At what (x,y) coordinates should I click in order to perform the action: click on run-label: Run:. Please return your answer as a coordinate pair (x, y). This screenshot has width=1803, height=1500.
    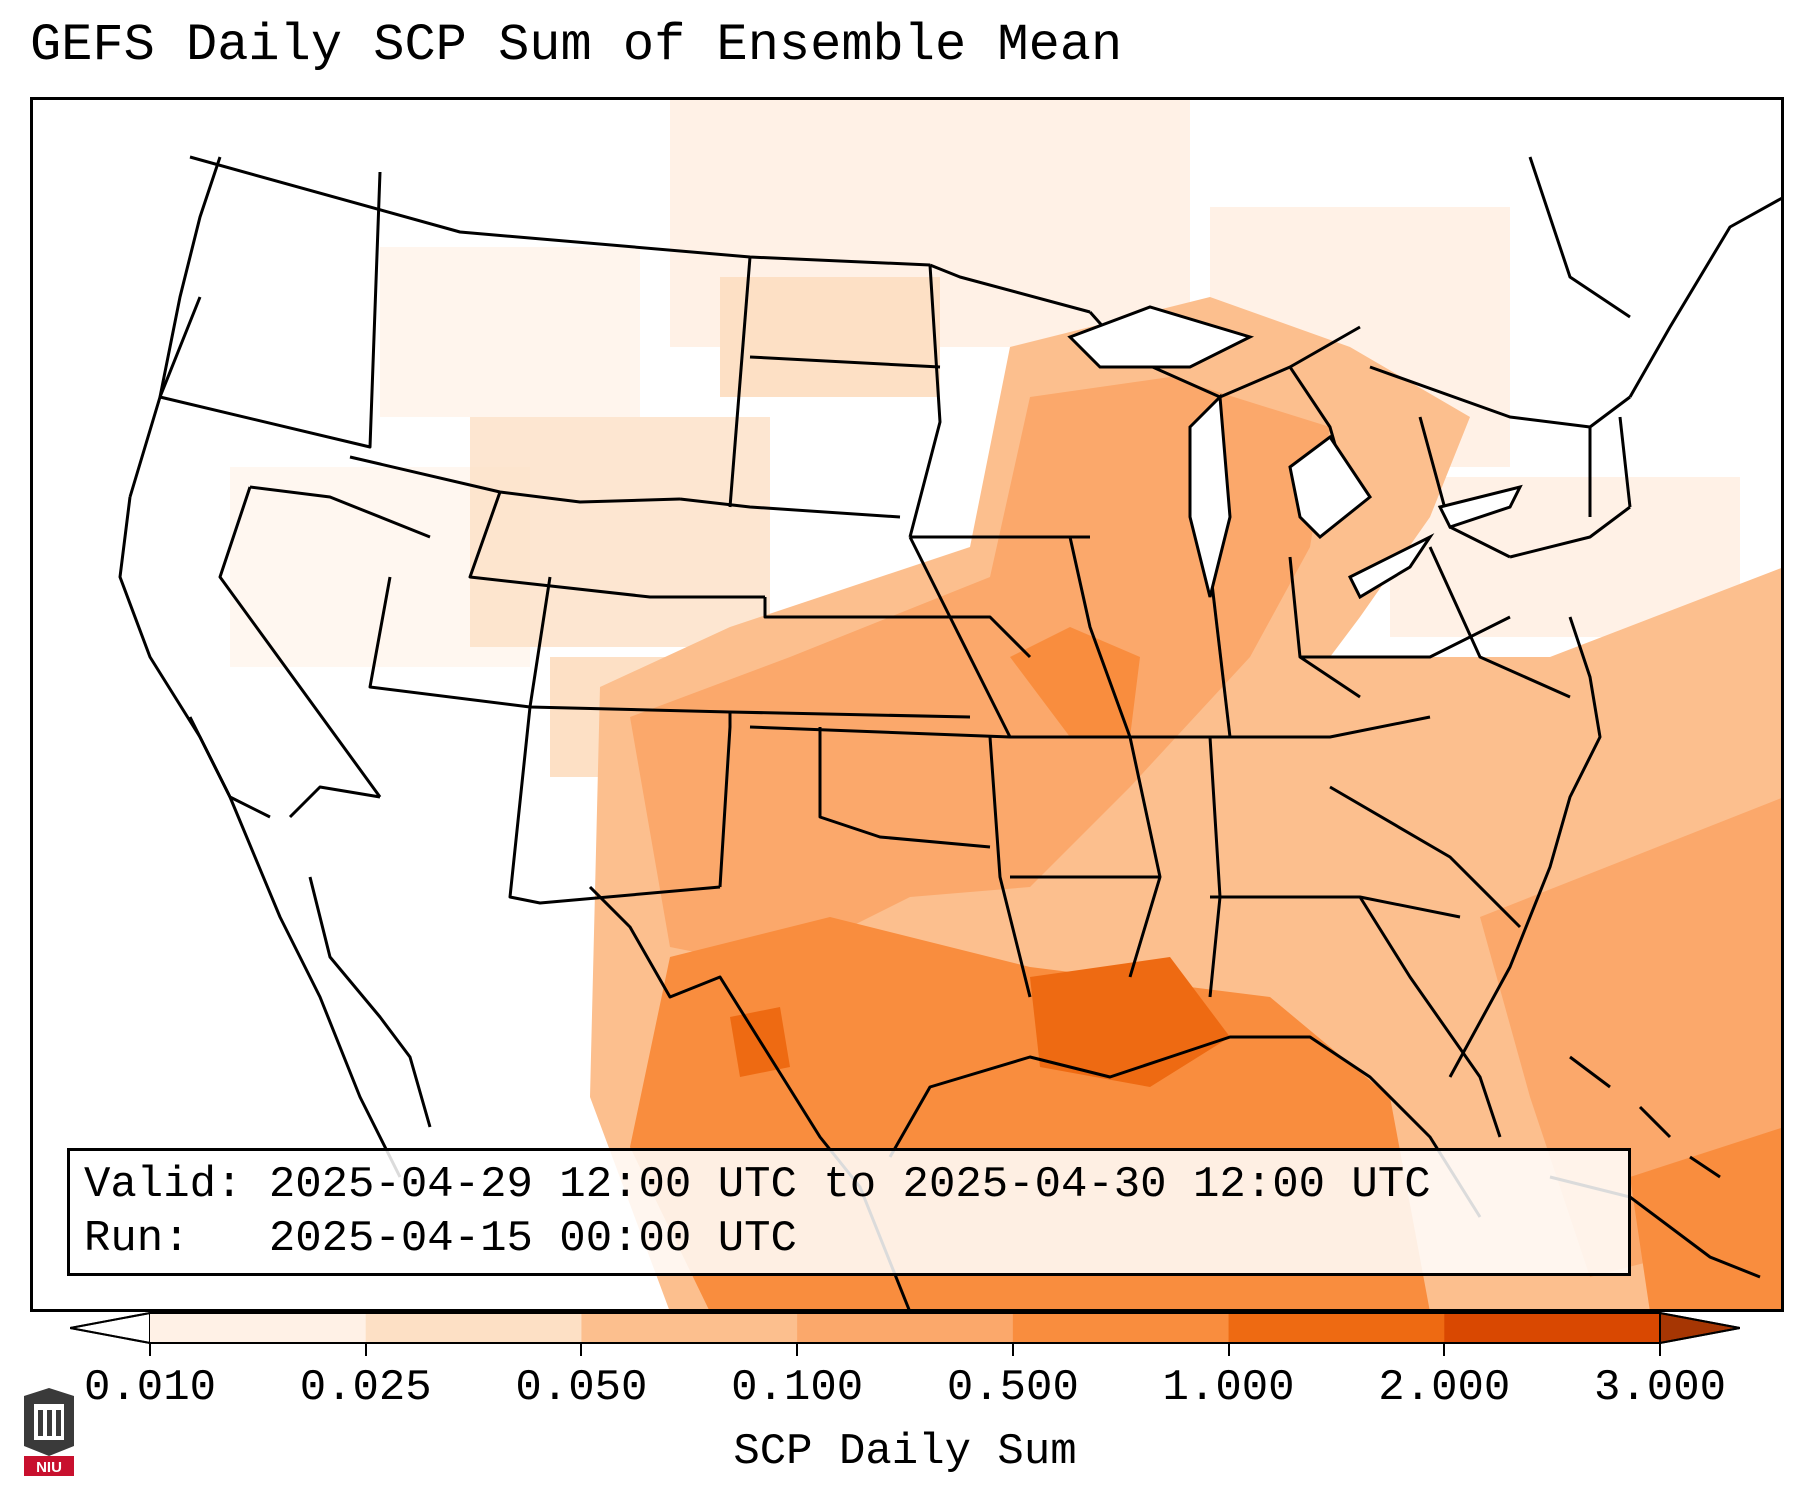
    Looking at the image, I should click on (137, 1239).